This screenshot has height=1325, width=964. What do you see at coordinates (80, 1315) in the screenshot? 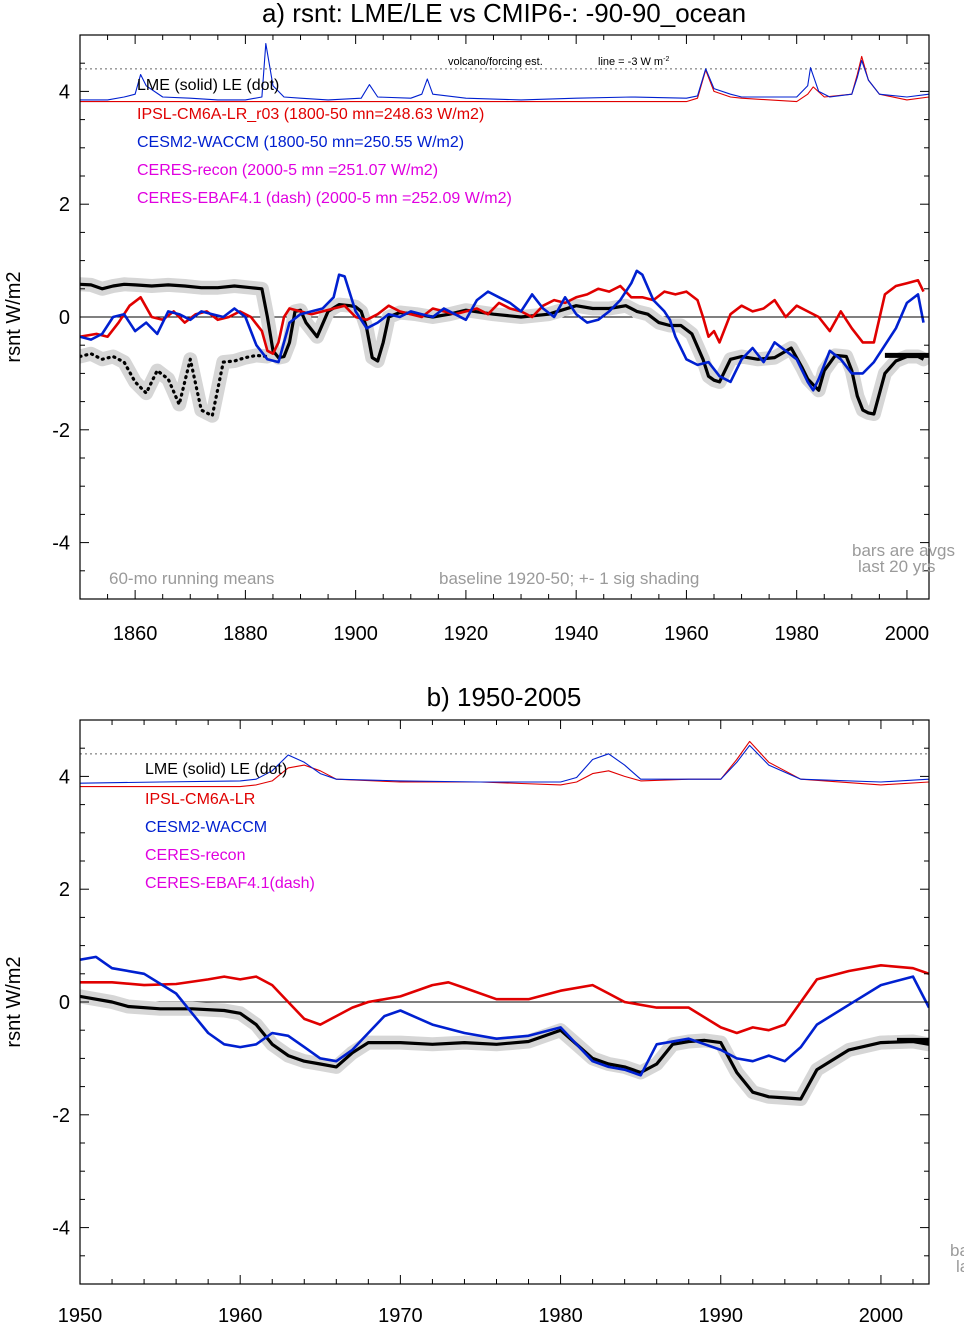
I see `x-tick-label: 1950` at bounding box center [80, 1315].